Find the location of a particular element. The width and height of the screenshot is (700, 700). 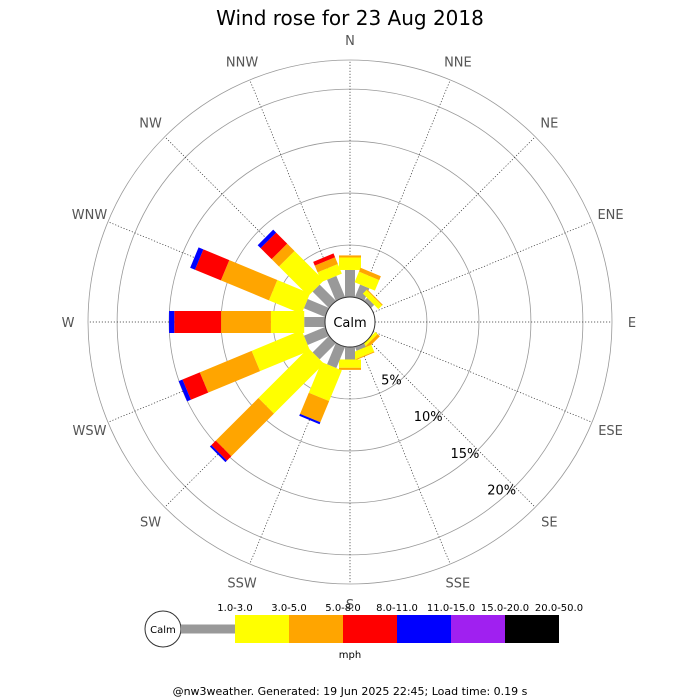

bar-sse is located at coordinates (362, 352).